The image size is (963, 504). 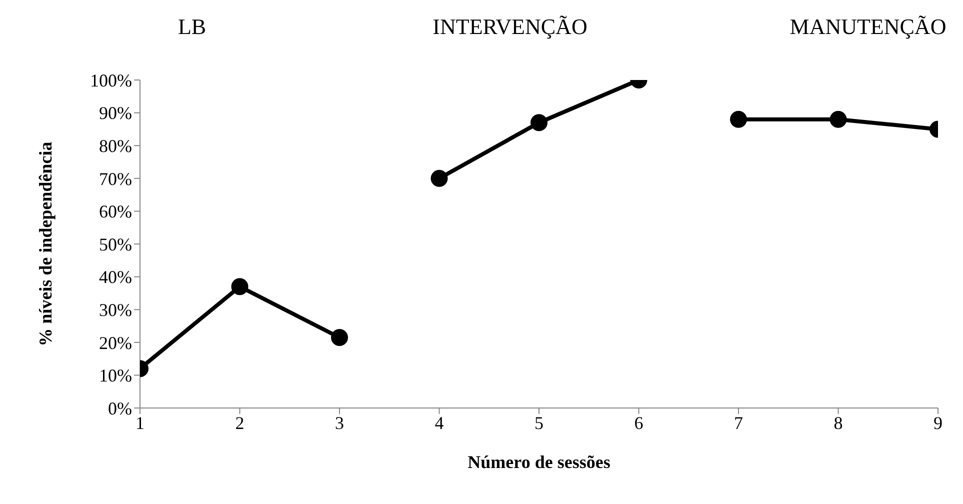 I want to click on y-tick-label: 0%, so click(x=120, y=408).